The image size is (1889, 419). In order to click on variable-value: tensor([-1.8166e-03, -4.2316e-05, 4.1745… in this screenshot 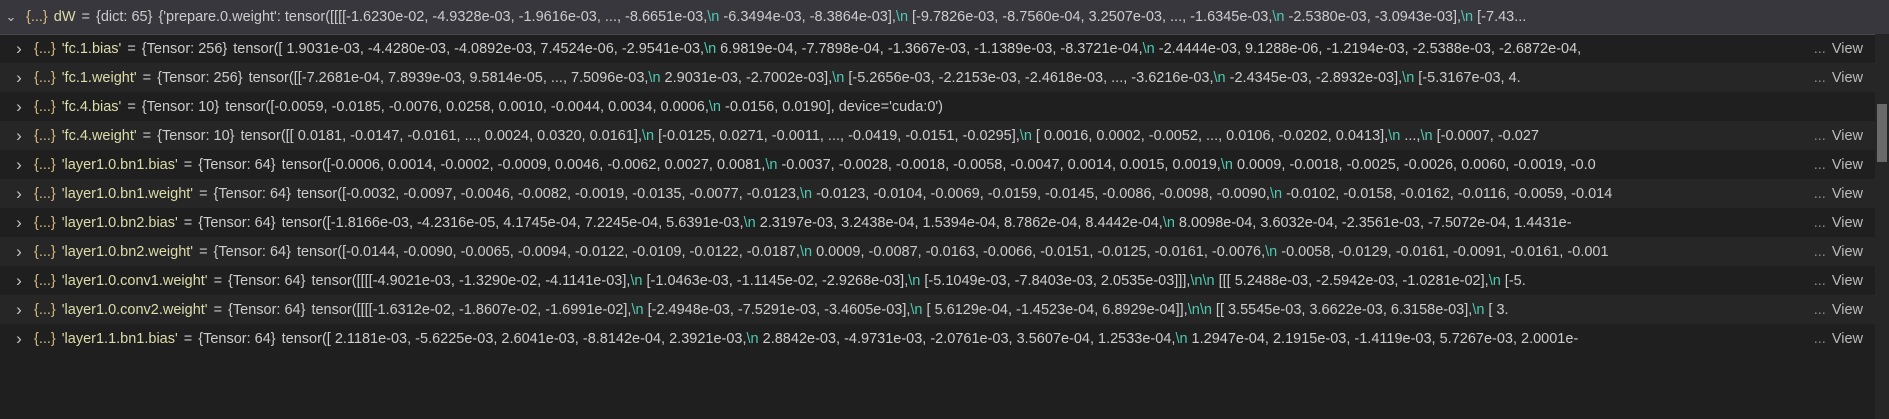, I will do `click(926, 222)`.